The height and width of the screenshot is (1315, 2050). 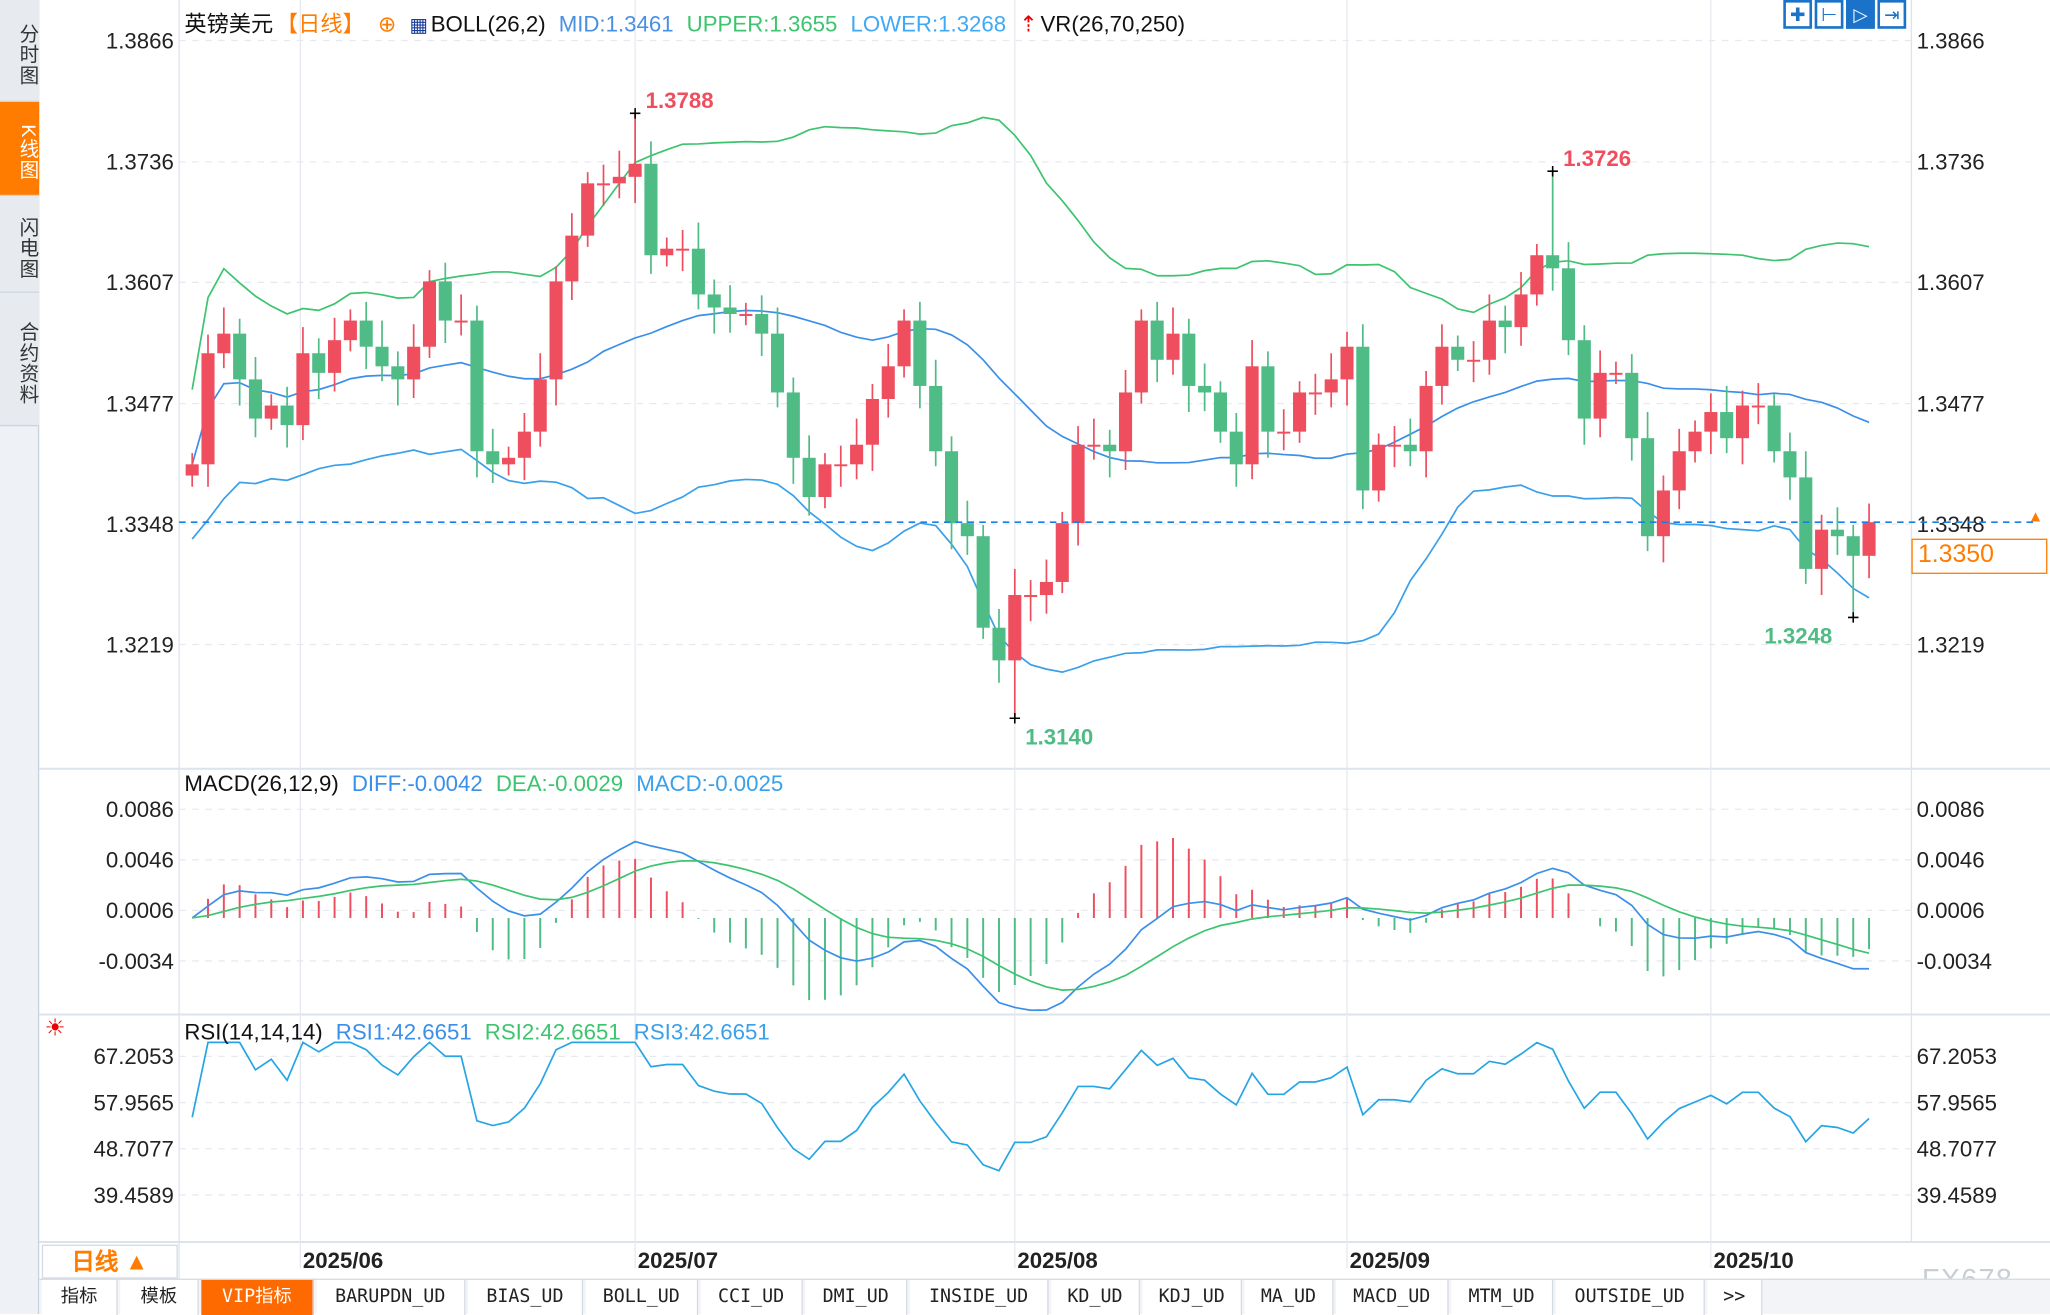 I want to click on indicator-tab: CCI_UD, so click(x=751, y=1297).